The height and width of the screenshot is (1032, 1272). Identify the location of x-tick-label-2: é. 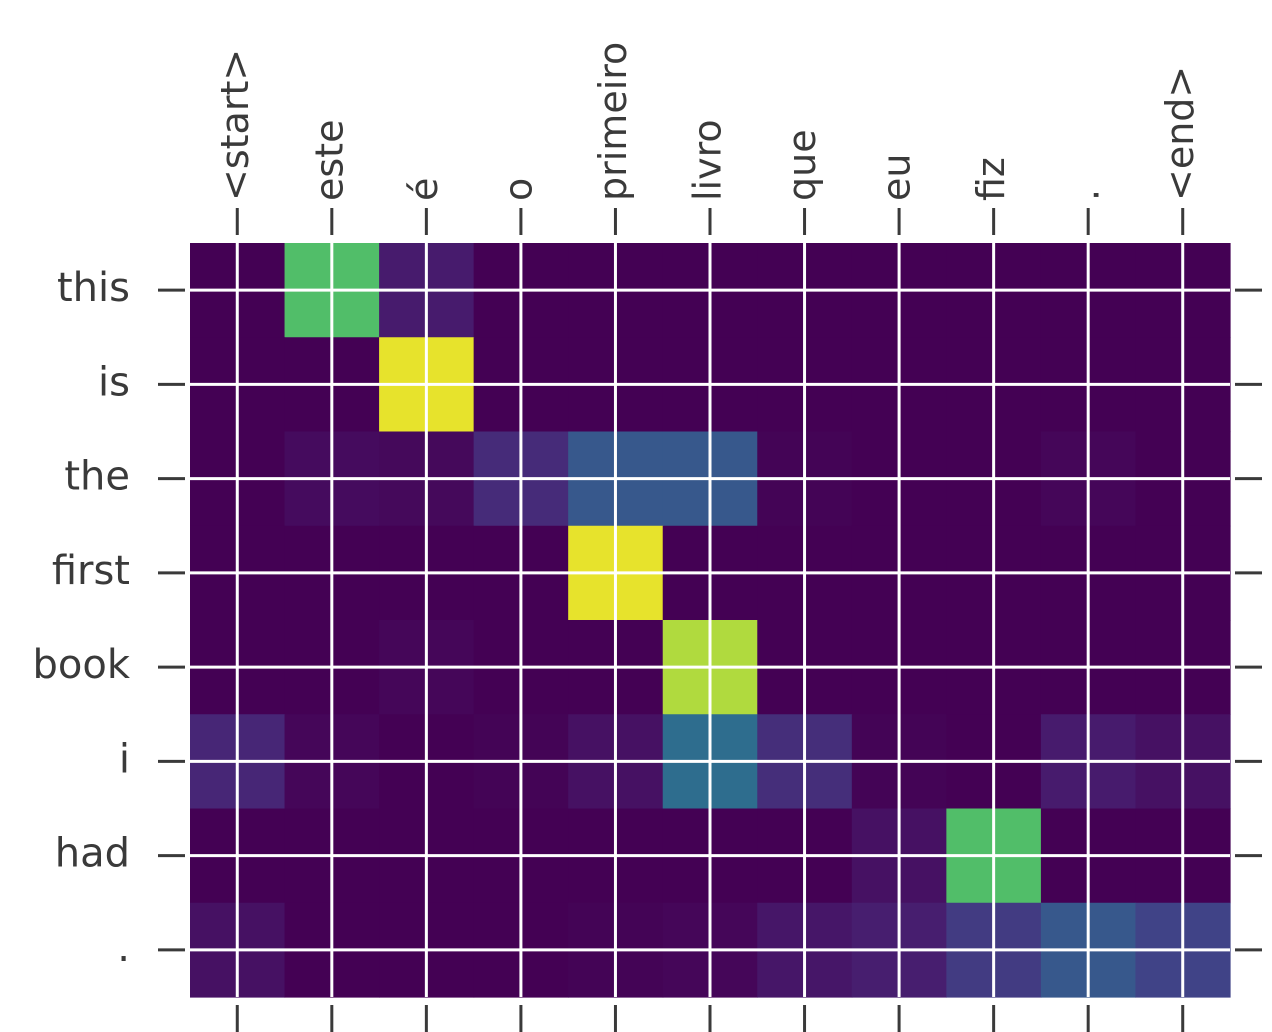
(424, 189).